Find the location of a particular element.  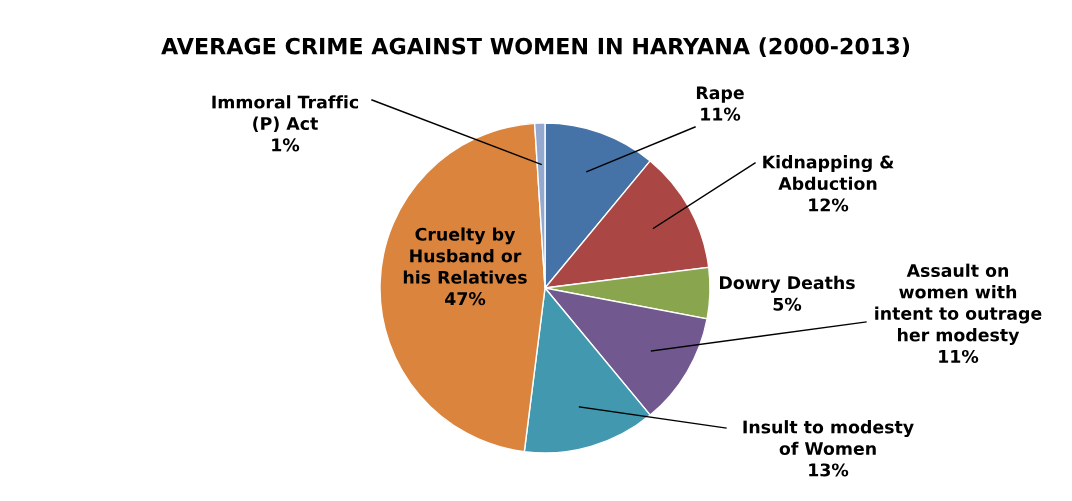

data-label: 13% is located at coordinates (829, 470).